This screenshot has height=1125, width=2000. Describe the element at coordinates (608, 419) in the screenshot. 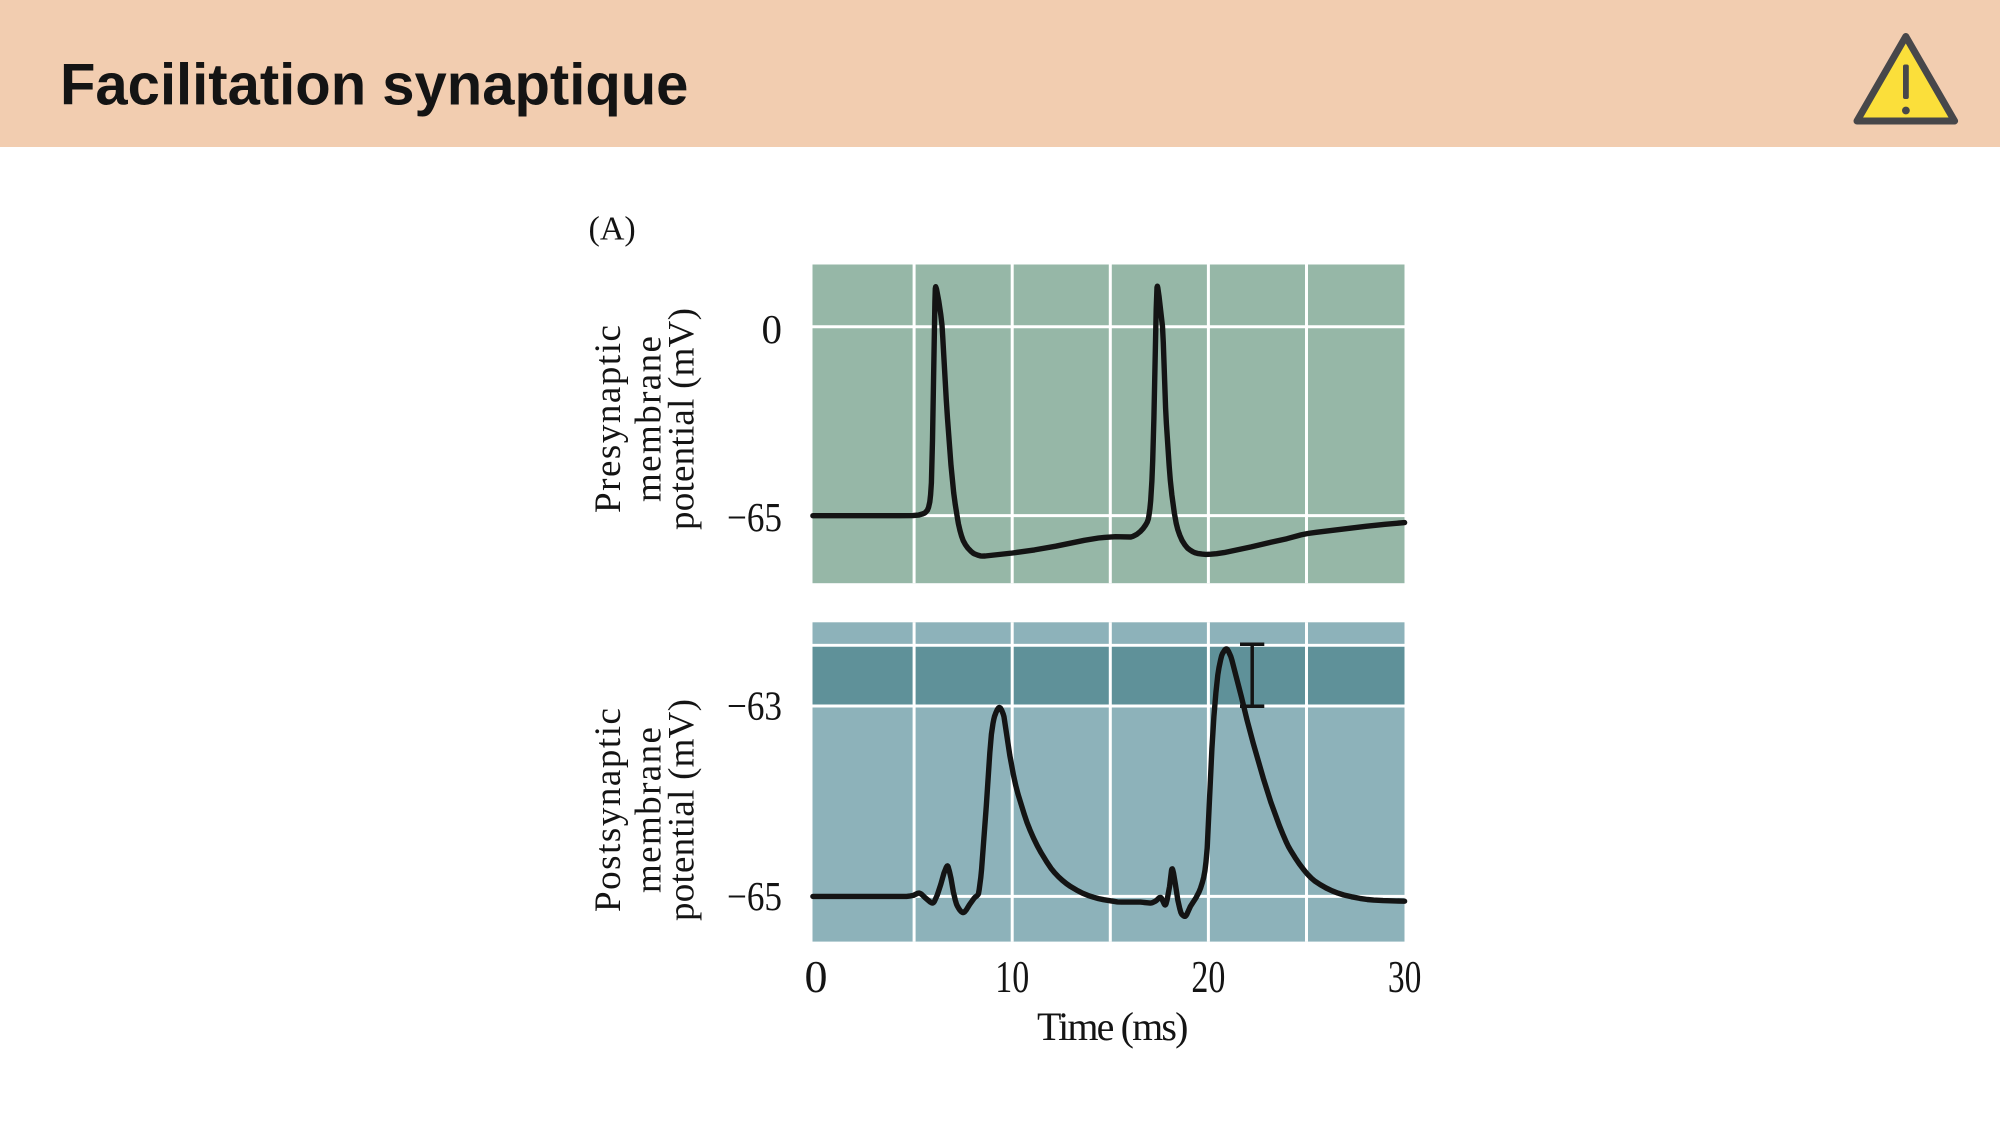

I see `svg-text: Presynaptic` at that location.